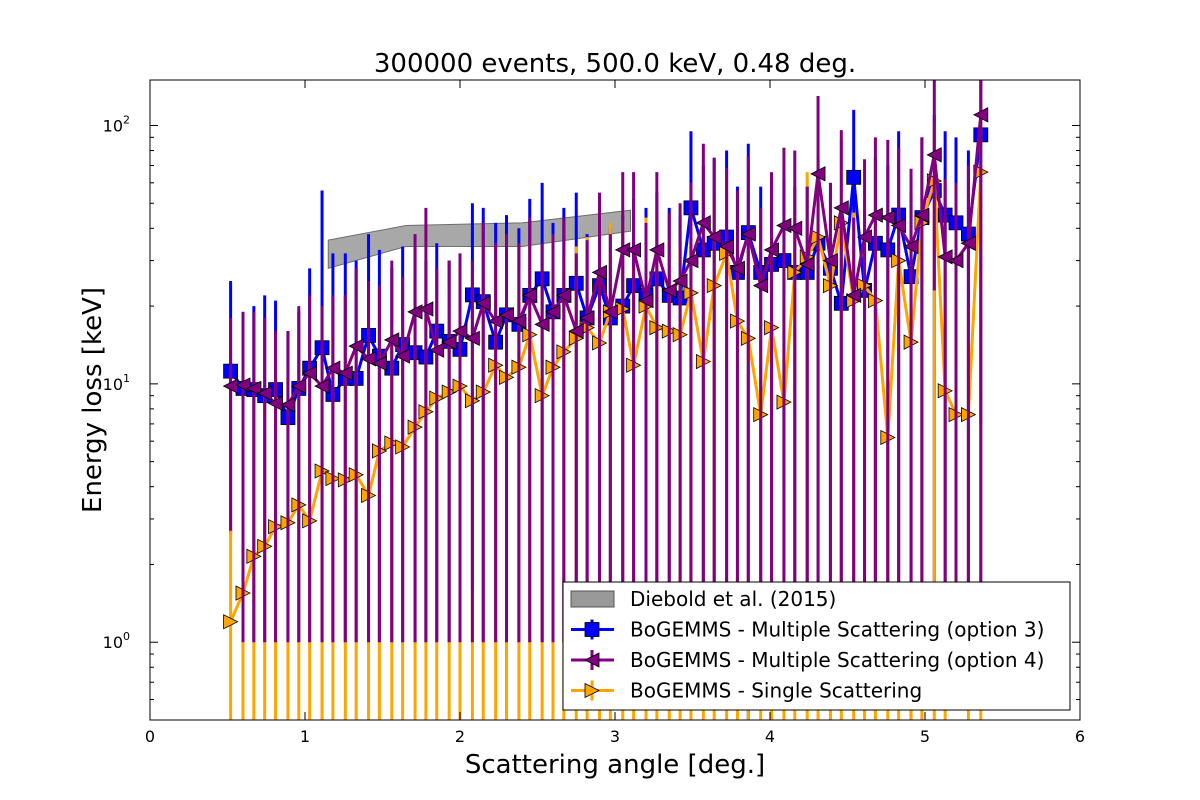 Image resolution: width=1200 pixels, height=800 pixels. Describe the element at coordinates (592, 599) in the screenshot. I see `legend-swatch-band` at that location.